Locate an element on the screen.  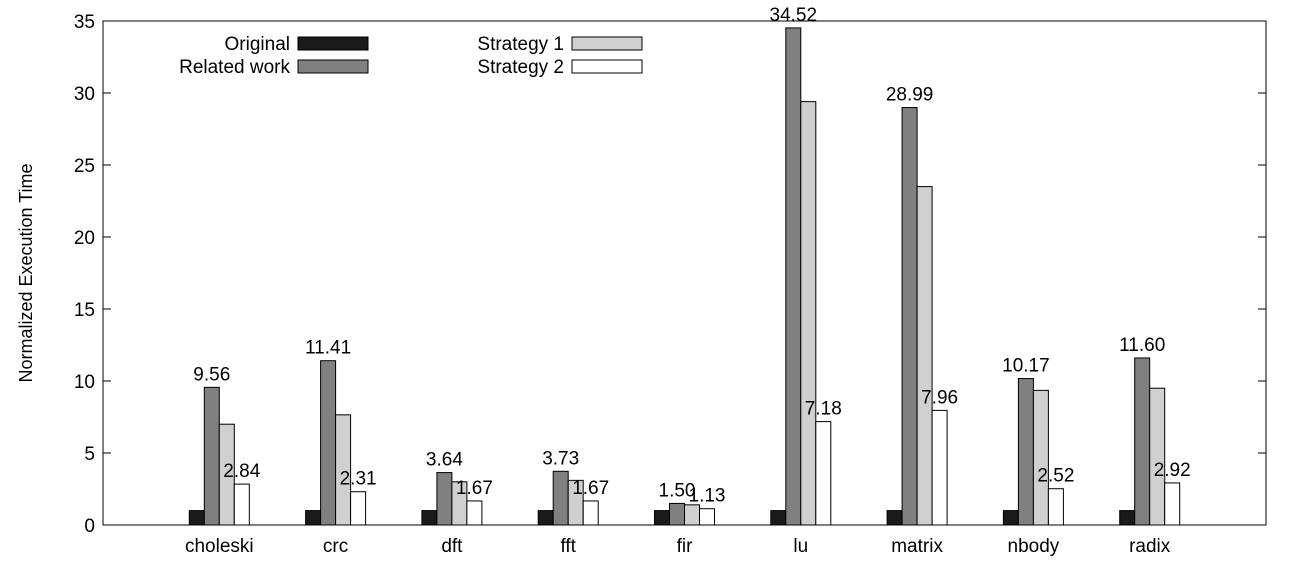
y-tick-label: 5 is located at coordinates (89, 454).